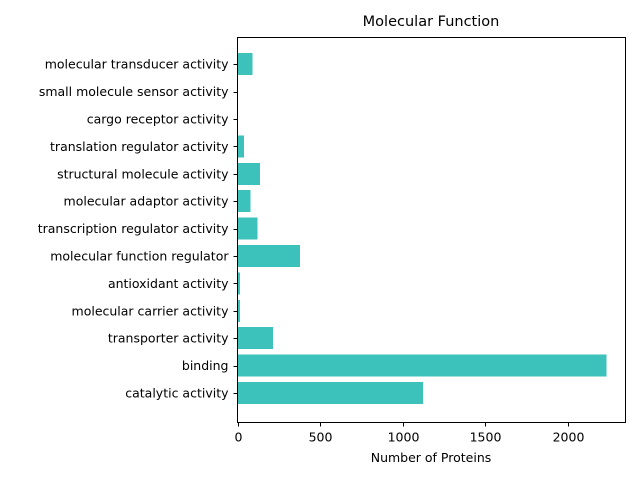 Image resolution: width=640 pixels, height=480 pixels. Describe the element at coordinates (158, 119) in the screenshot. I see `y-tick-label: cargo receptor activity` at that location.